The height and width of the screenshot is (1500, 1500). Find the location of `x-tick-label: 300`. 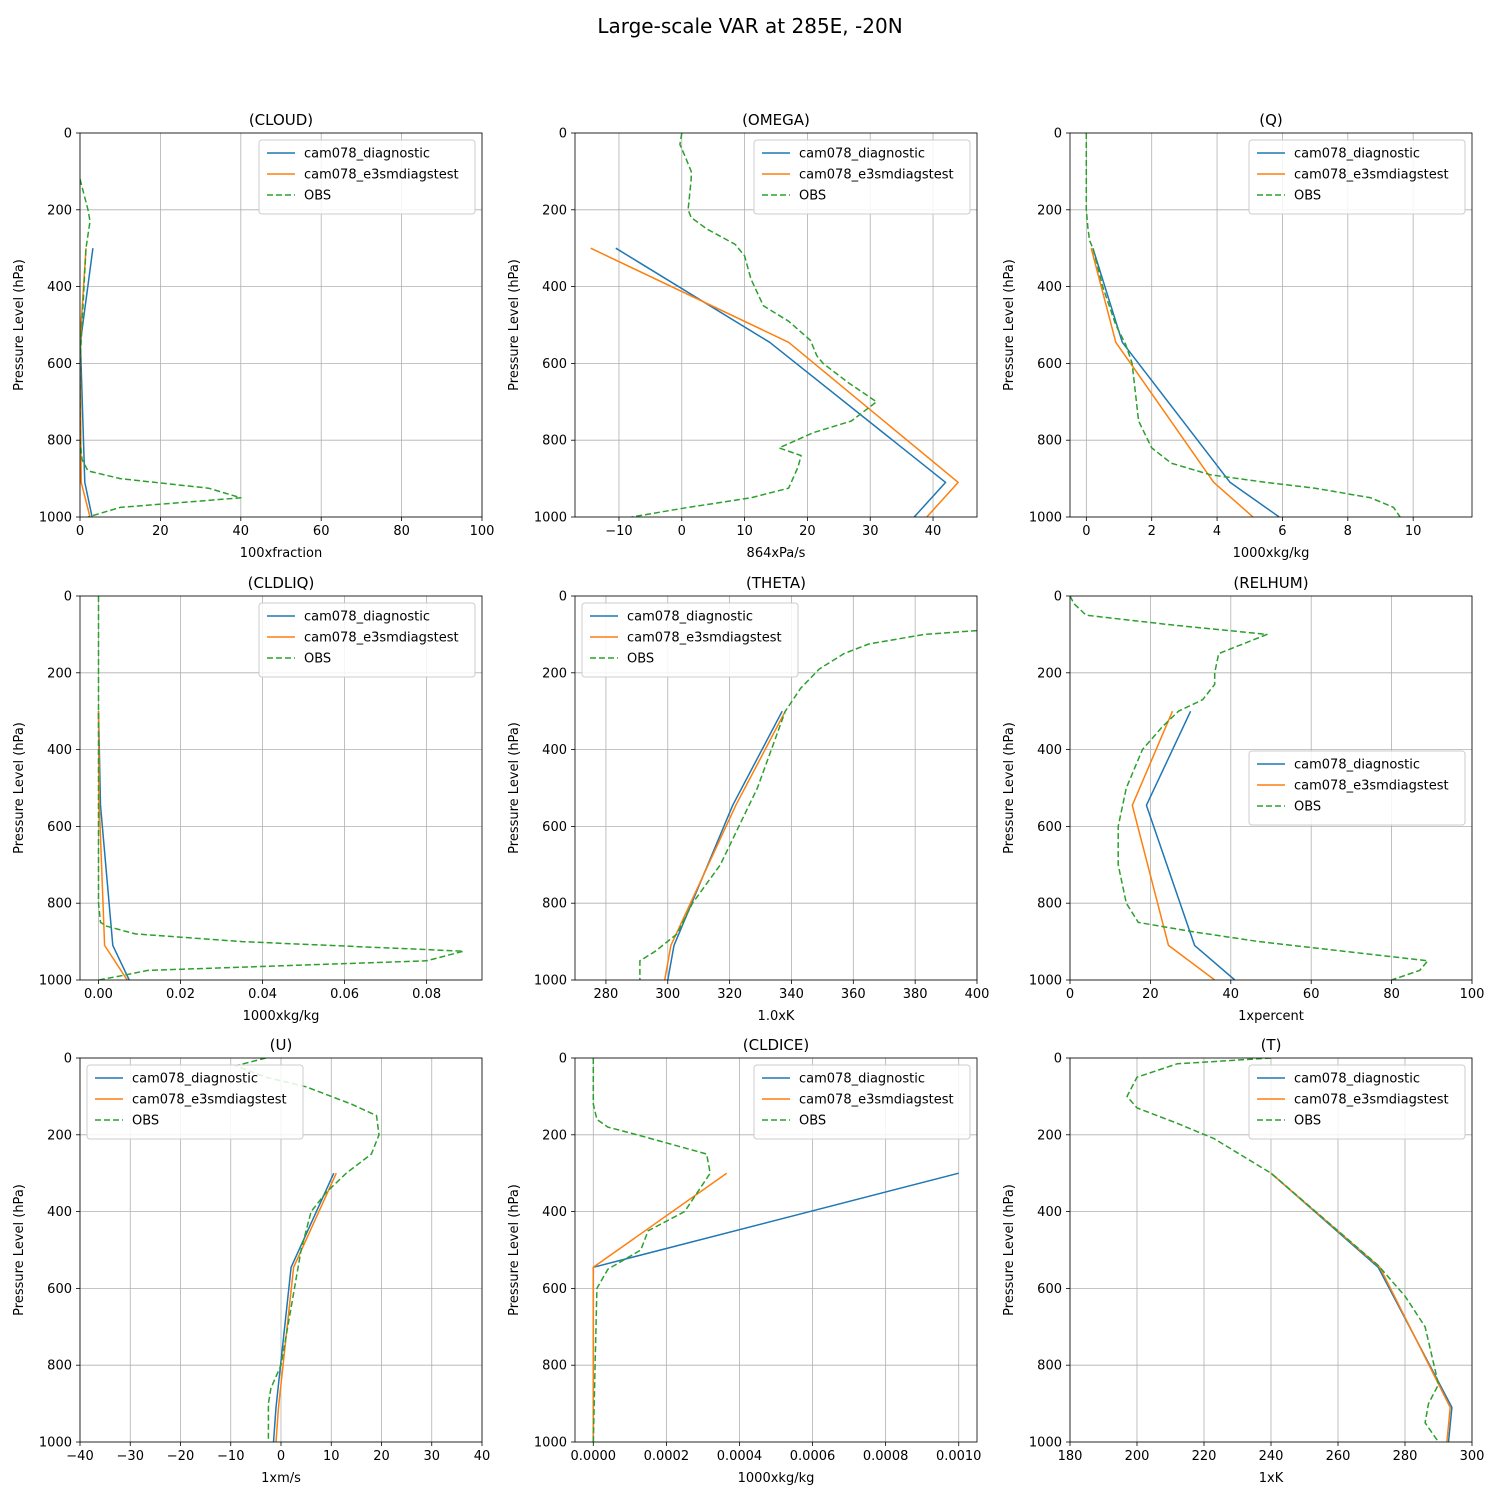

x-tick-label: 300 is located at coordinates (667, 994).